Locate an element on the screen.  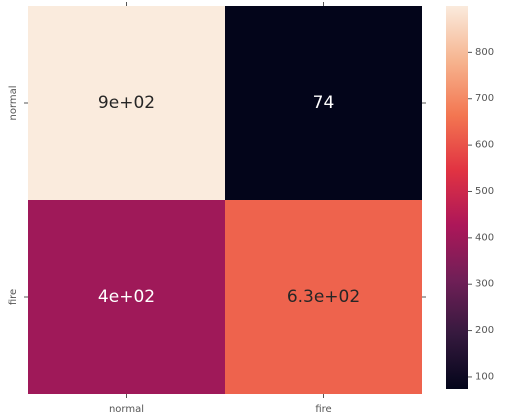
x-tick-label-1: fire is located at coordinates (323, 409).